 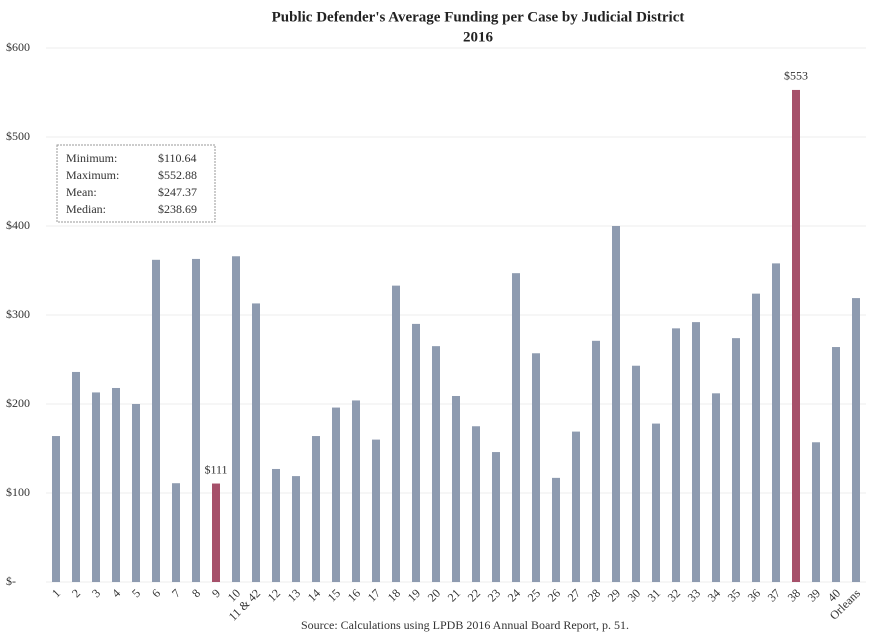 What do you see at coordinates (734, 595) in the screenshot?
I see `x-tick-label: 35` at bounding box center [734, 595].